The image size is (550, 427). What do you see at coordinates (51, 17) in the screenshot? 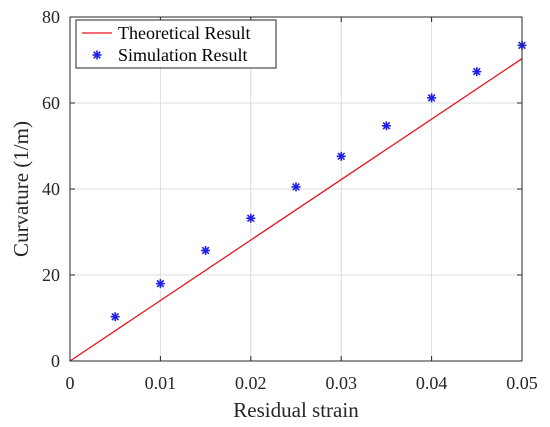
I see `y-tick-label: 80` at bounding box center [51, 17].